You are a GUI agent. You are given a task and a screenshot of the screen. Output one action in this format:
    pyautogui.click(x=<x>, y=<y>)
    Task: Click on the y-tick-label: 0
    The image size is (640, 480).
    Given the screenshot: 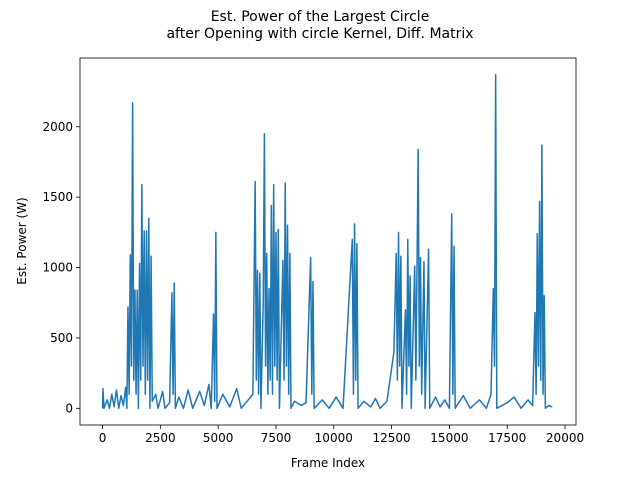 What is the action you would take?
    pyautogui.click(x=69, y=408)
    